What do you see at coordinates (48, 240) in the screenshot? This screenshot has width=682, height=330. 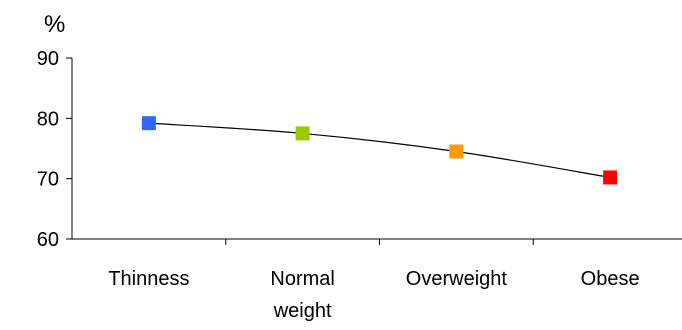 I see `y-tick-label: 60` at bounding box center [48, 240].